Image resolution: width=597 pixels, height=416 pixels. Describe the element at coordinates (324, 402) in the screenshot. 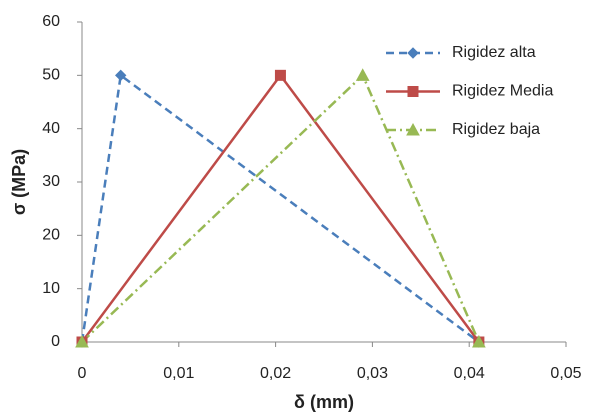

I see `x-axis-title: δ (mm)` at that location.